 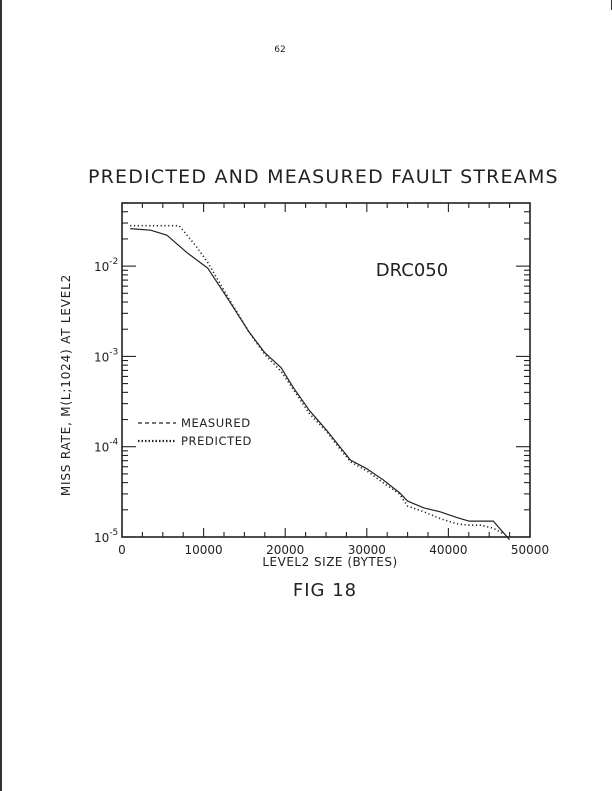 What do you see at coordinates (448, 550) in the screenshot?
I see `x-tick-label: 40000` at bounding box center [448, 550].